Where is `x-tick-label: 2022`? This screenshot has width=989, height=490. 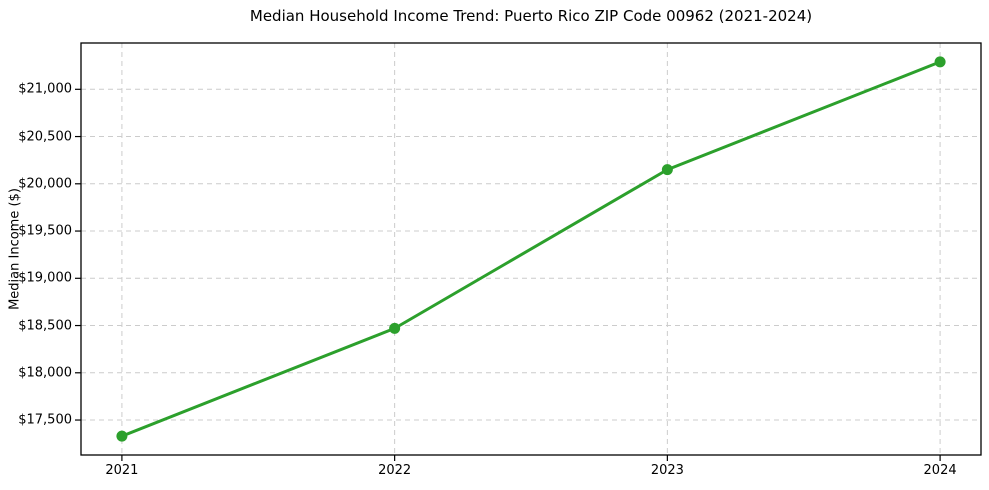
x-tick-label: 2022 is located at coordinates (395, 470).